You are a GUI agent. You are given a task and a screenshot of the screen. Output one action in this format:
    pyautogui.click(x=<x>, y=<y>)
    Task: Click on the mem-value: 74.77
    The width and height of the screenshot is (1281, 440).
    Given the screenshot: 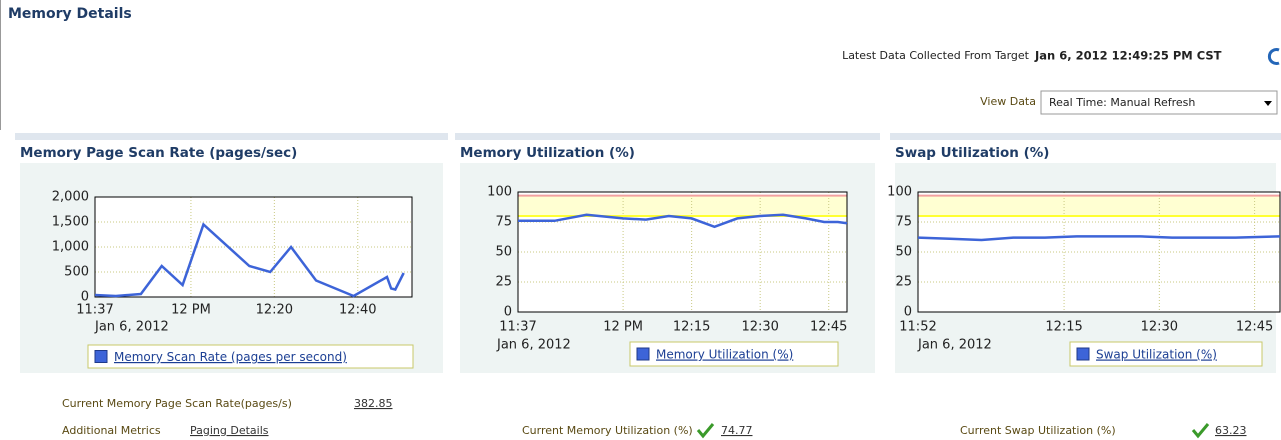 What is the action you would take?
    pyautogui.click(x=737, y=430)
    